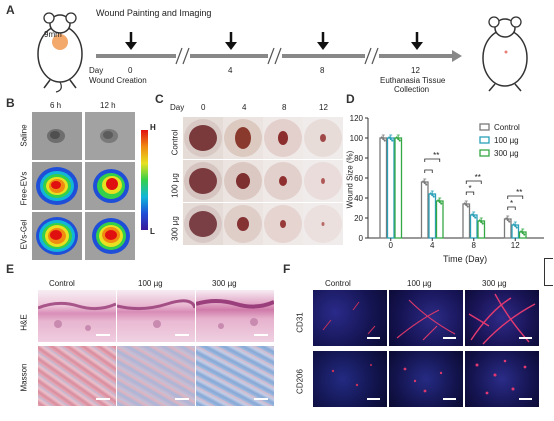 Image resolution: width=554 pixels, height=421 pixels. What do you see at coordinates (350, 379) in the screenshot?
I see `f-cd206-control` at bounding box center [350, 379].